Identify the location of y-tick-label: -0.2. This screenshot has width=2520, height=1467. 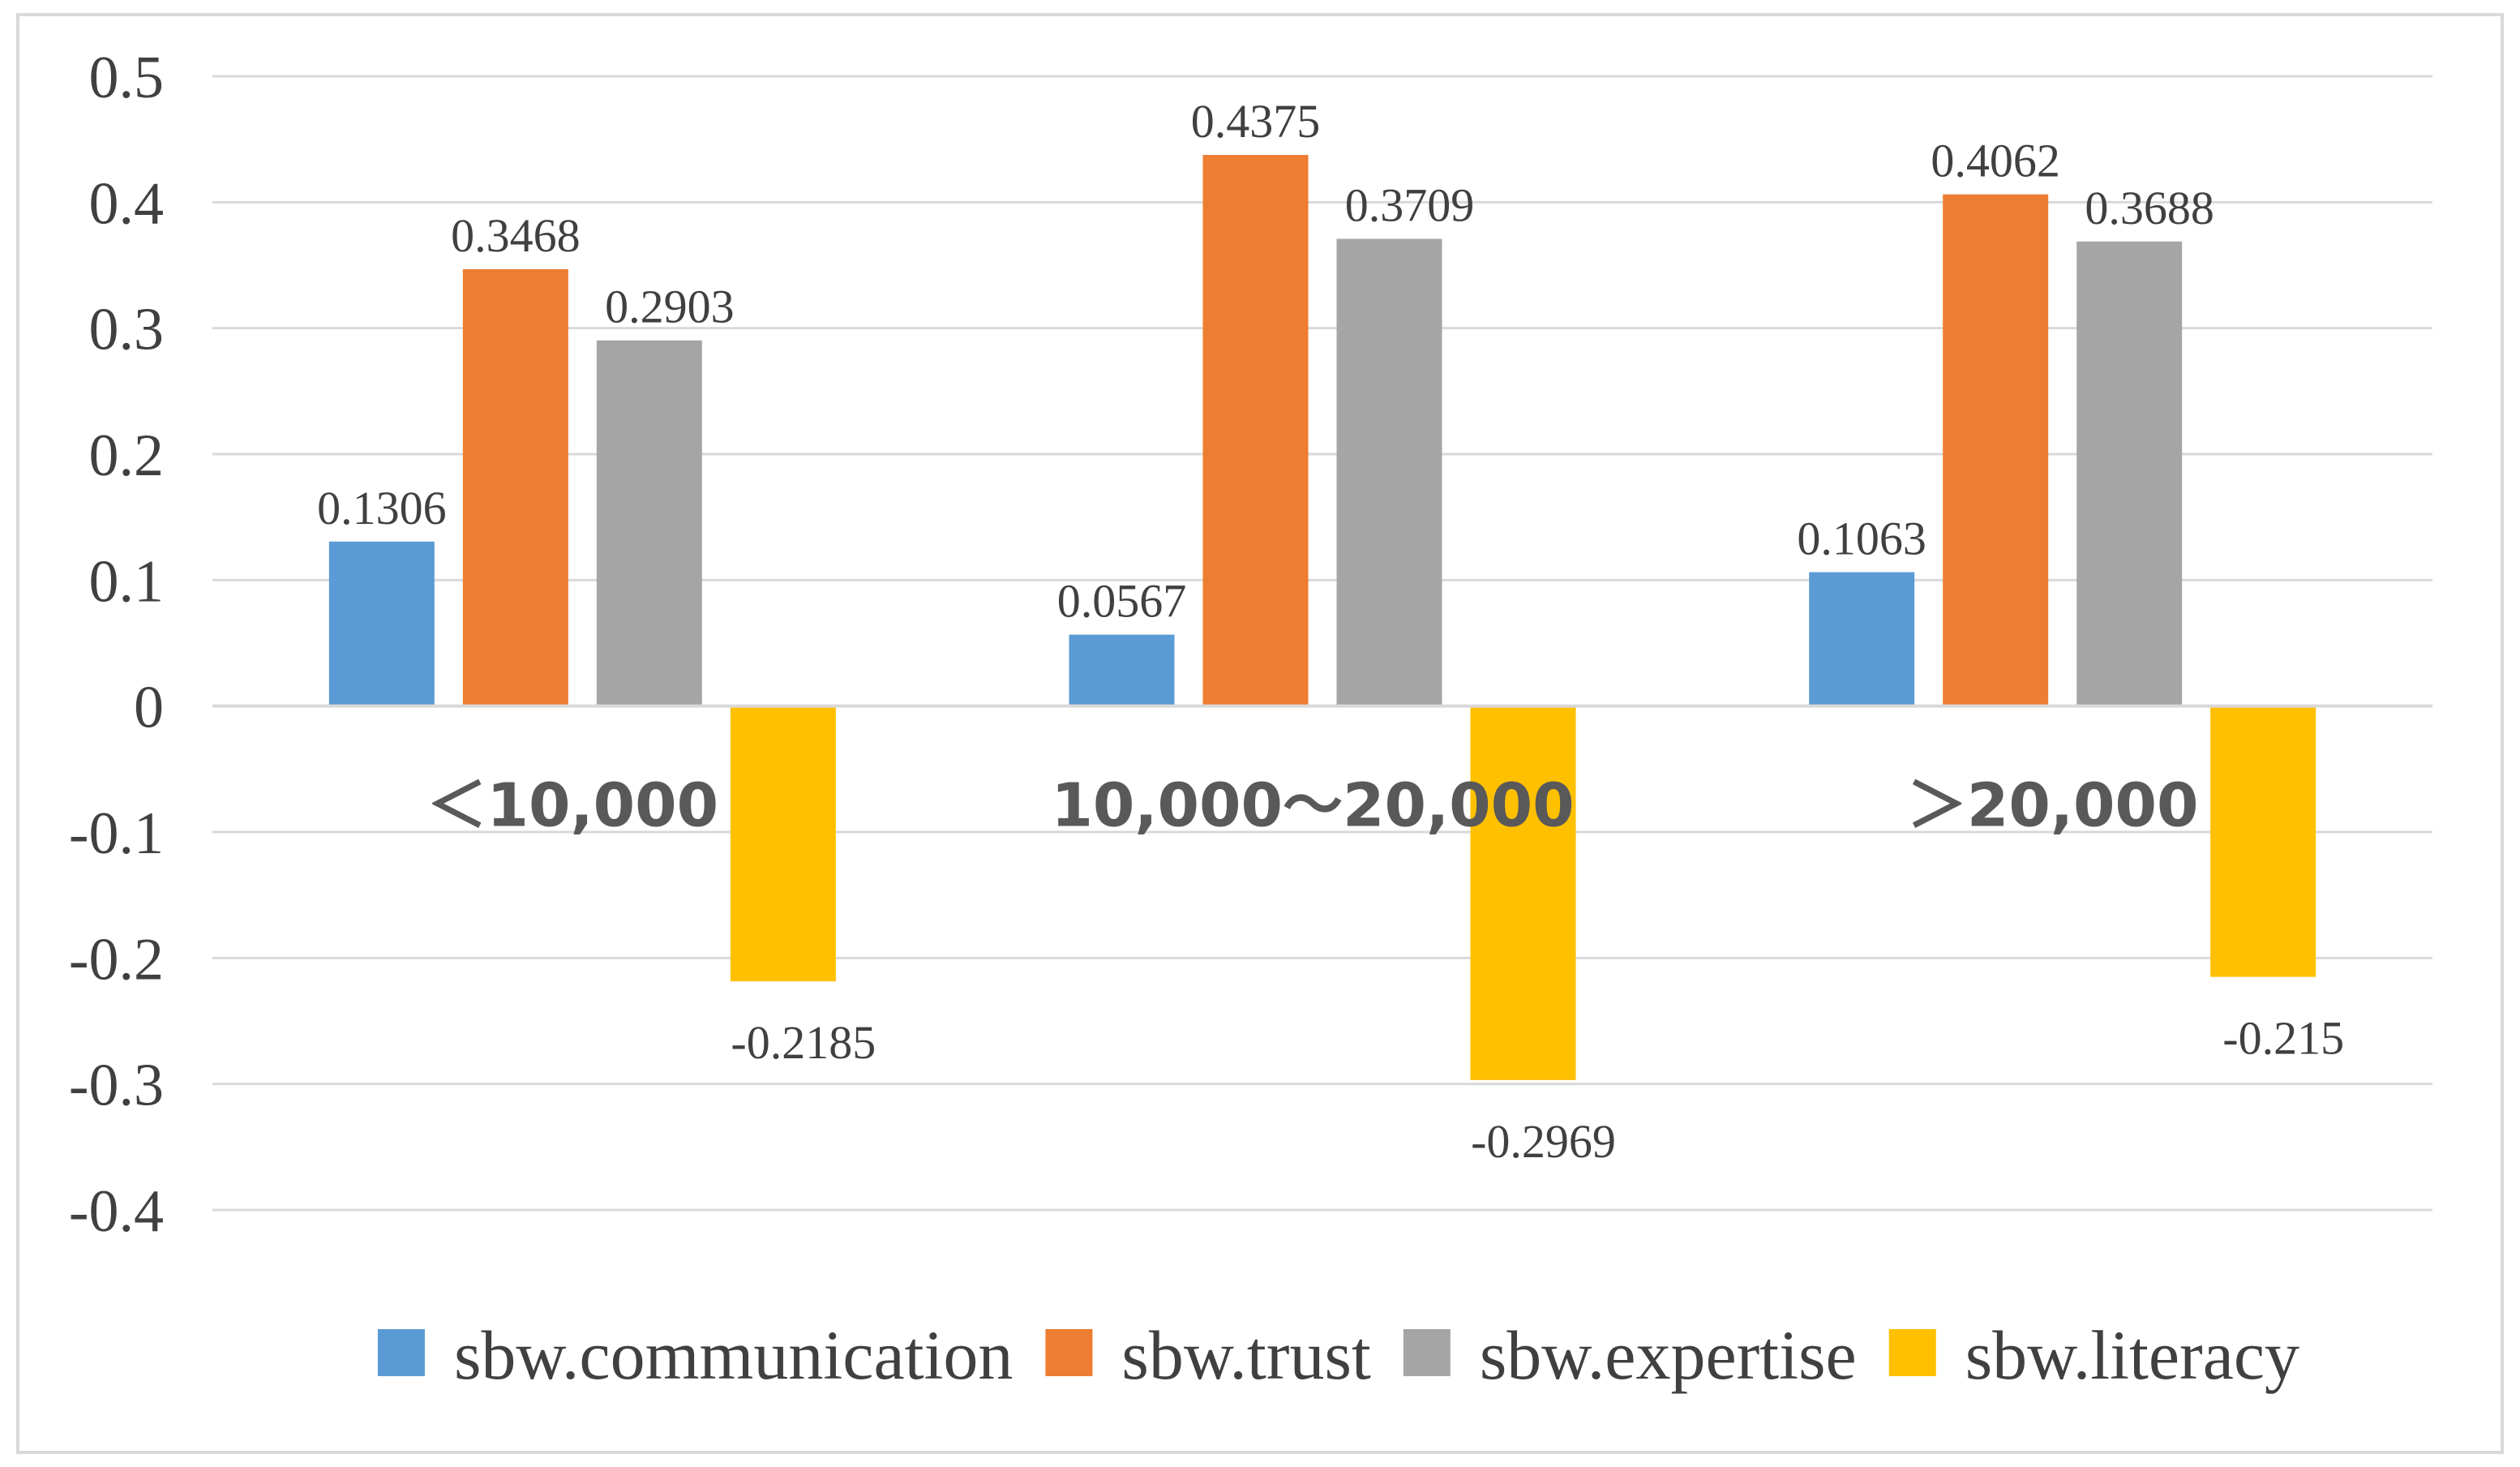
(117, 959).